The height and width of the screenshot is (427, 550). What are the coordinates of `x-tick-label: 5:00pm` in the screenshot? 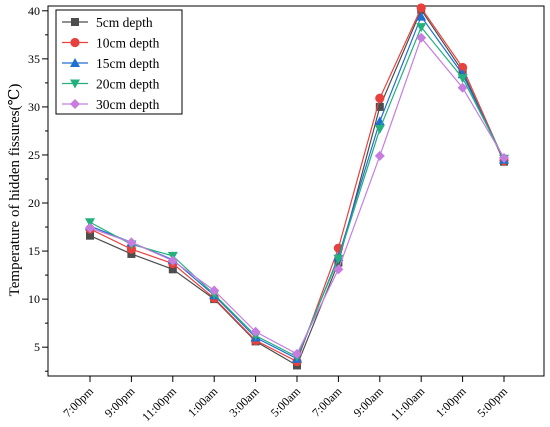 It's located at (492, 402).